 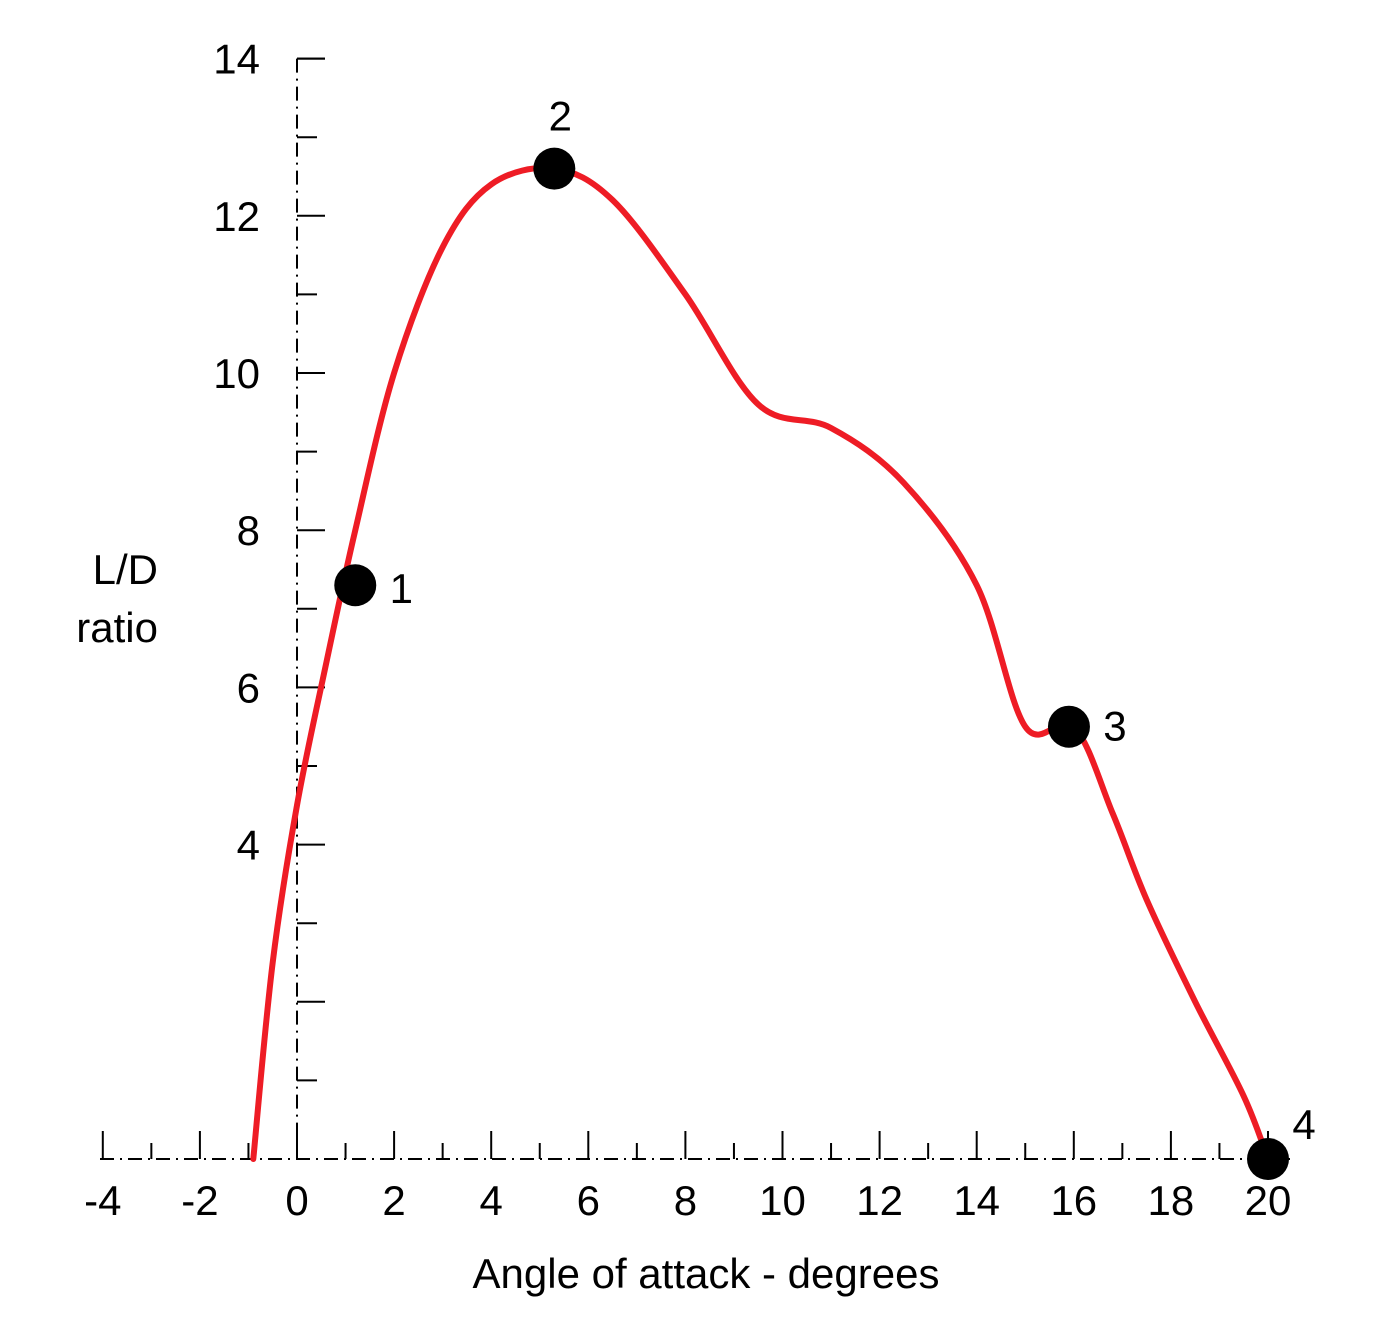 I want to click on x-axis-title: Angle of attack - degrees, so click(x=706, y=1273).